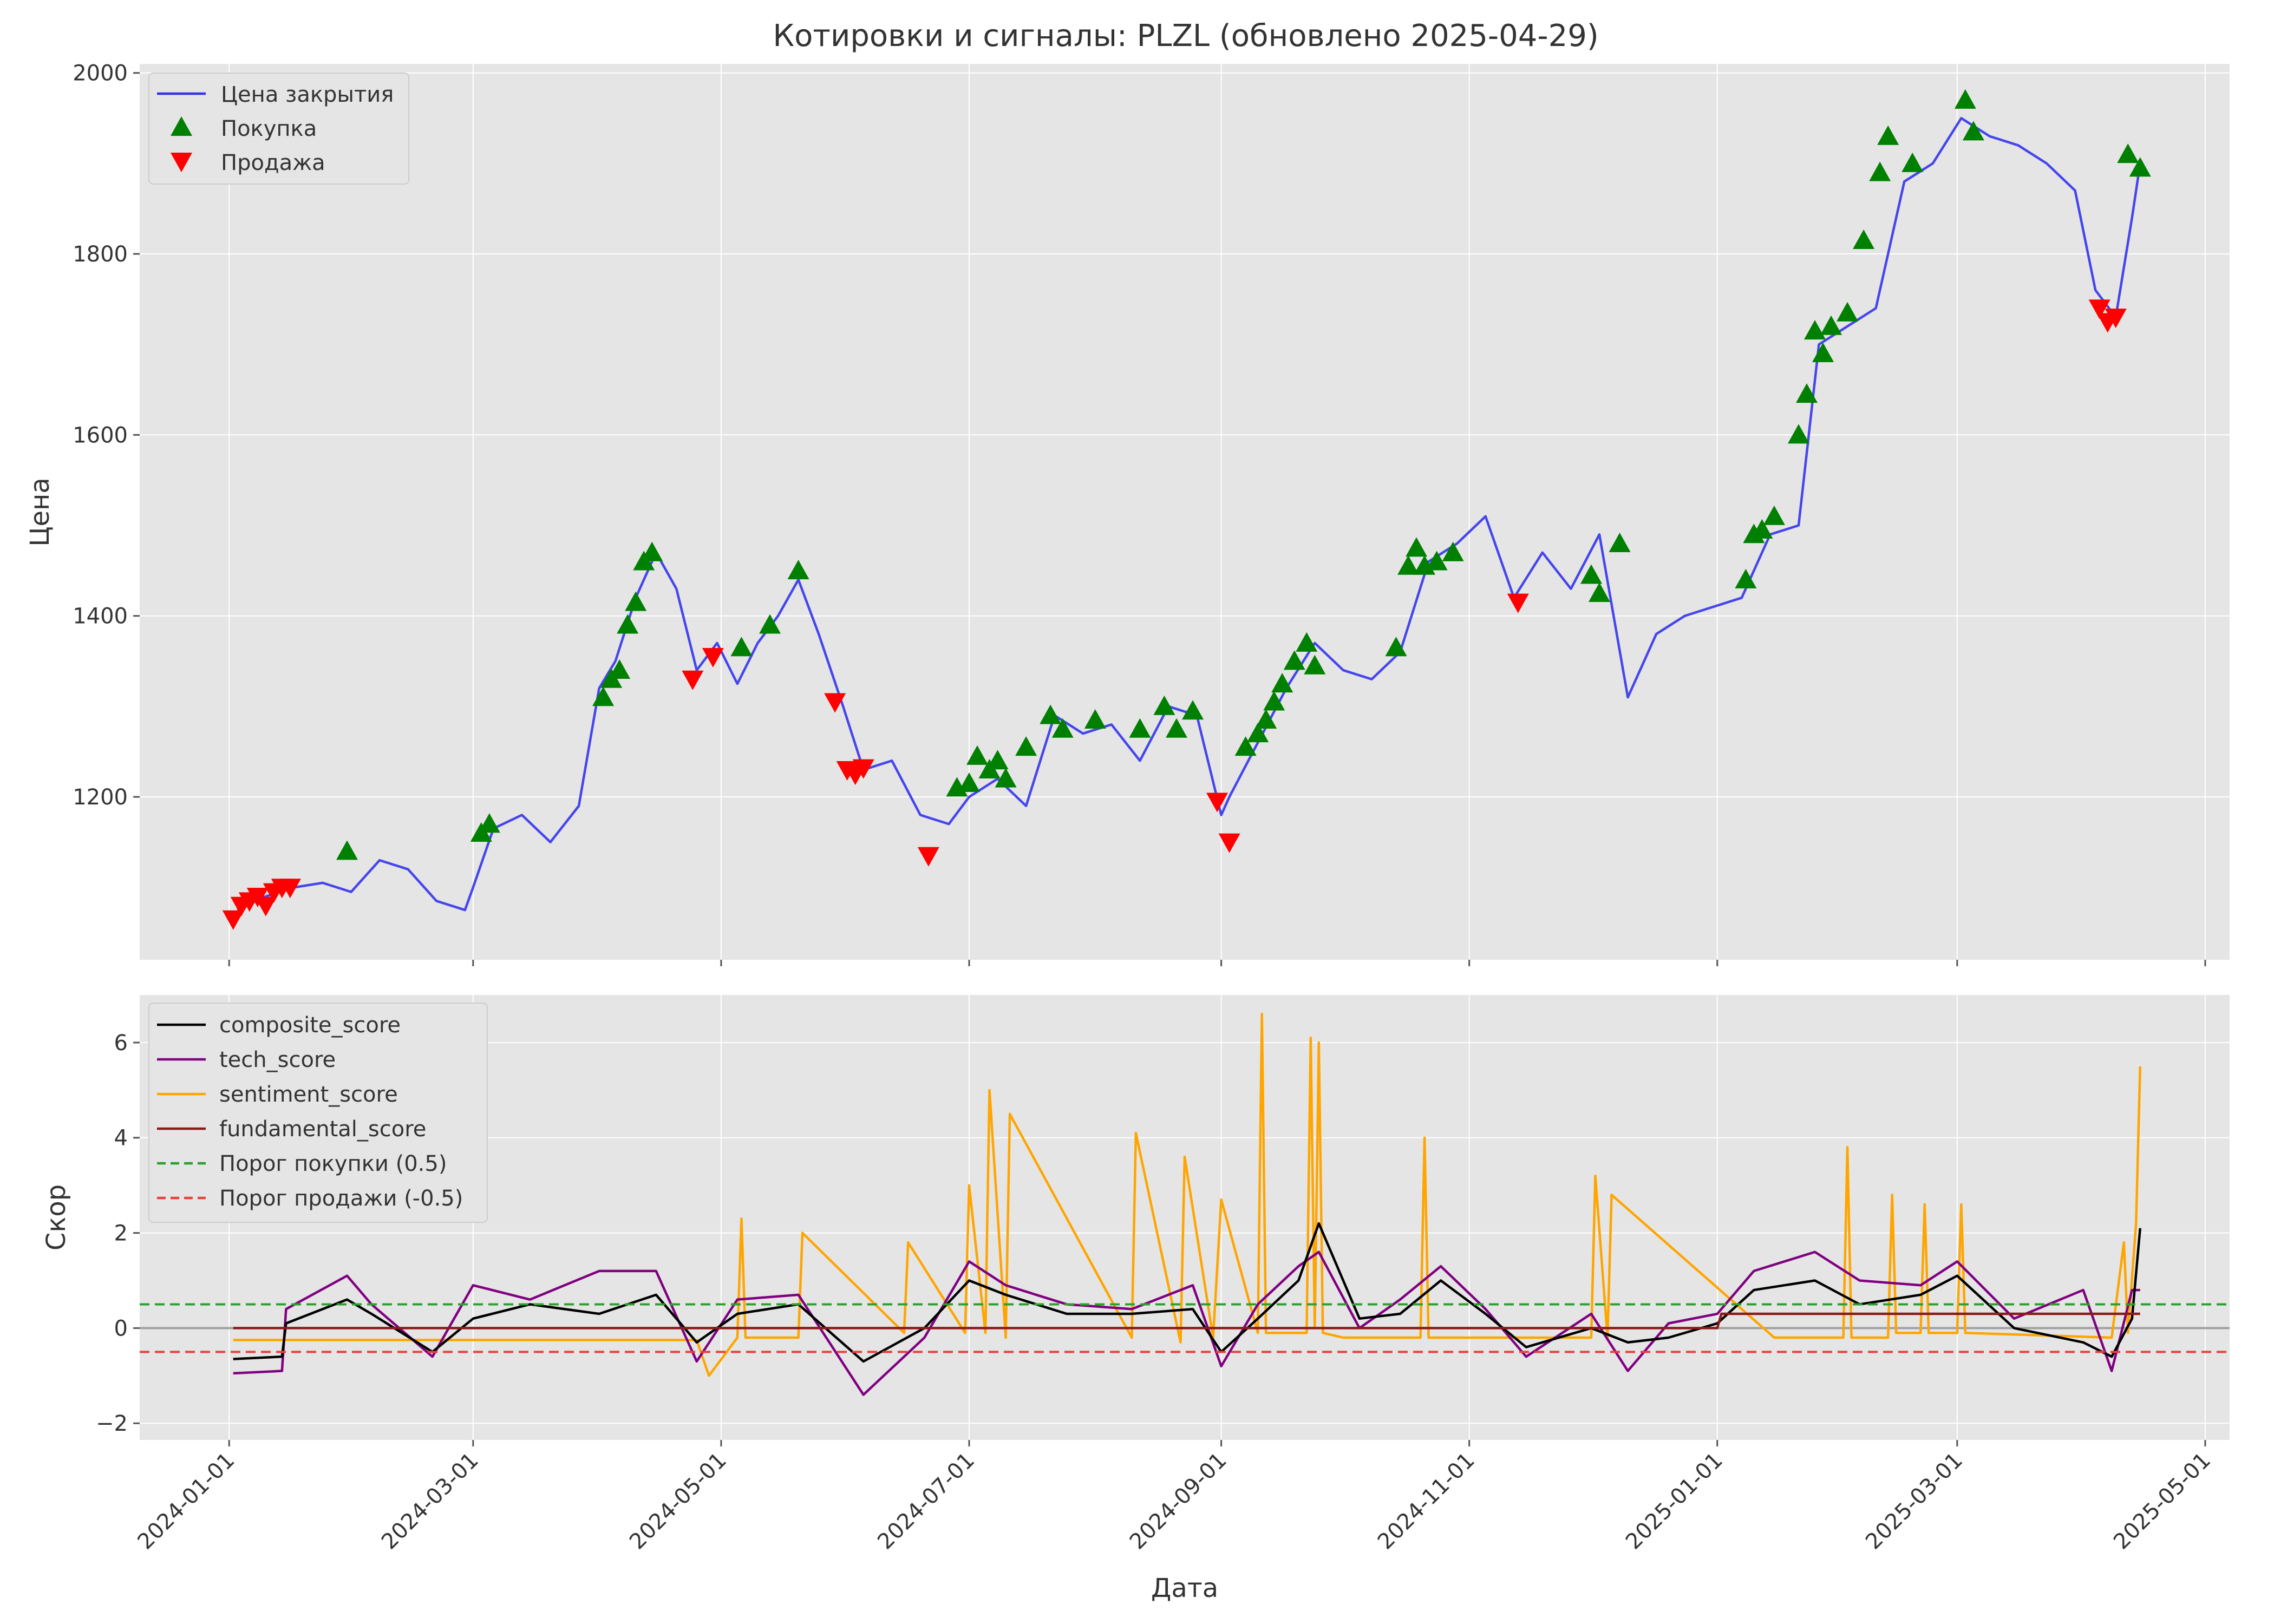 The image size is (2274, 1624). I want to click on price-y-tick-label: 1600, so click(101, 436).